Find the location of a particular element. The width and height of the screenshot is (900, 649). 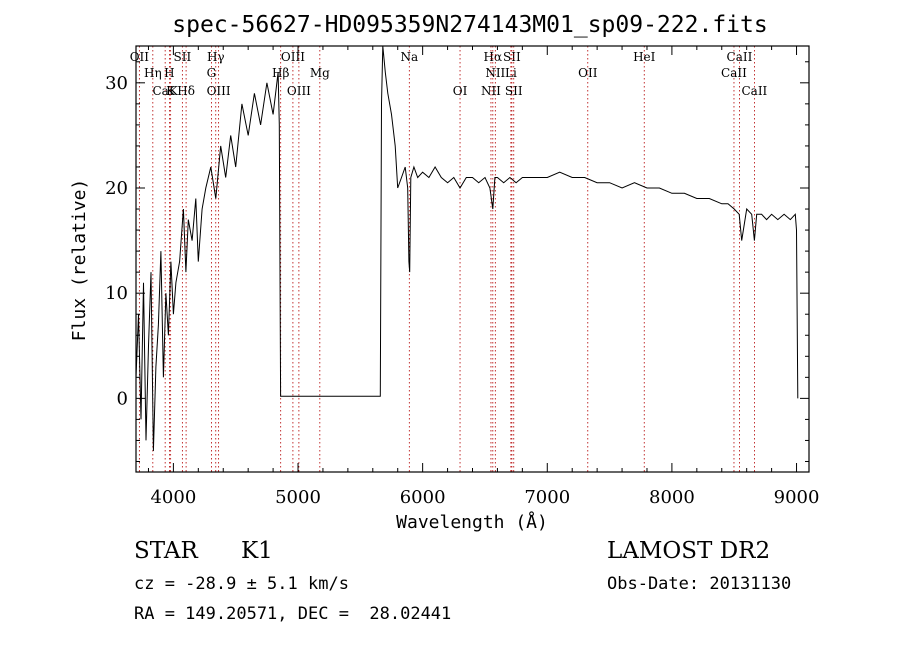

spectral-line-label: HeI is located at coordinates (644, 57).